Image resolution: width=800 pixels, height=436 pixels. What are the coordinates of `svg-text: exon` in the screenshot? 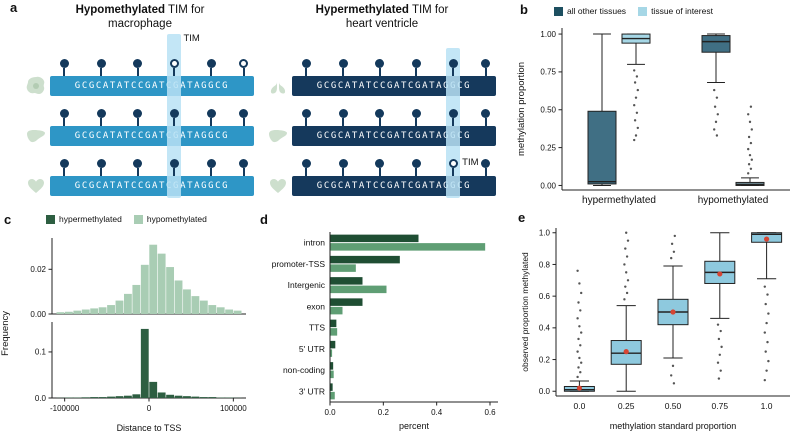 It's located at (316, 306).